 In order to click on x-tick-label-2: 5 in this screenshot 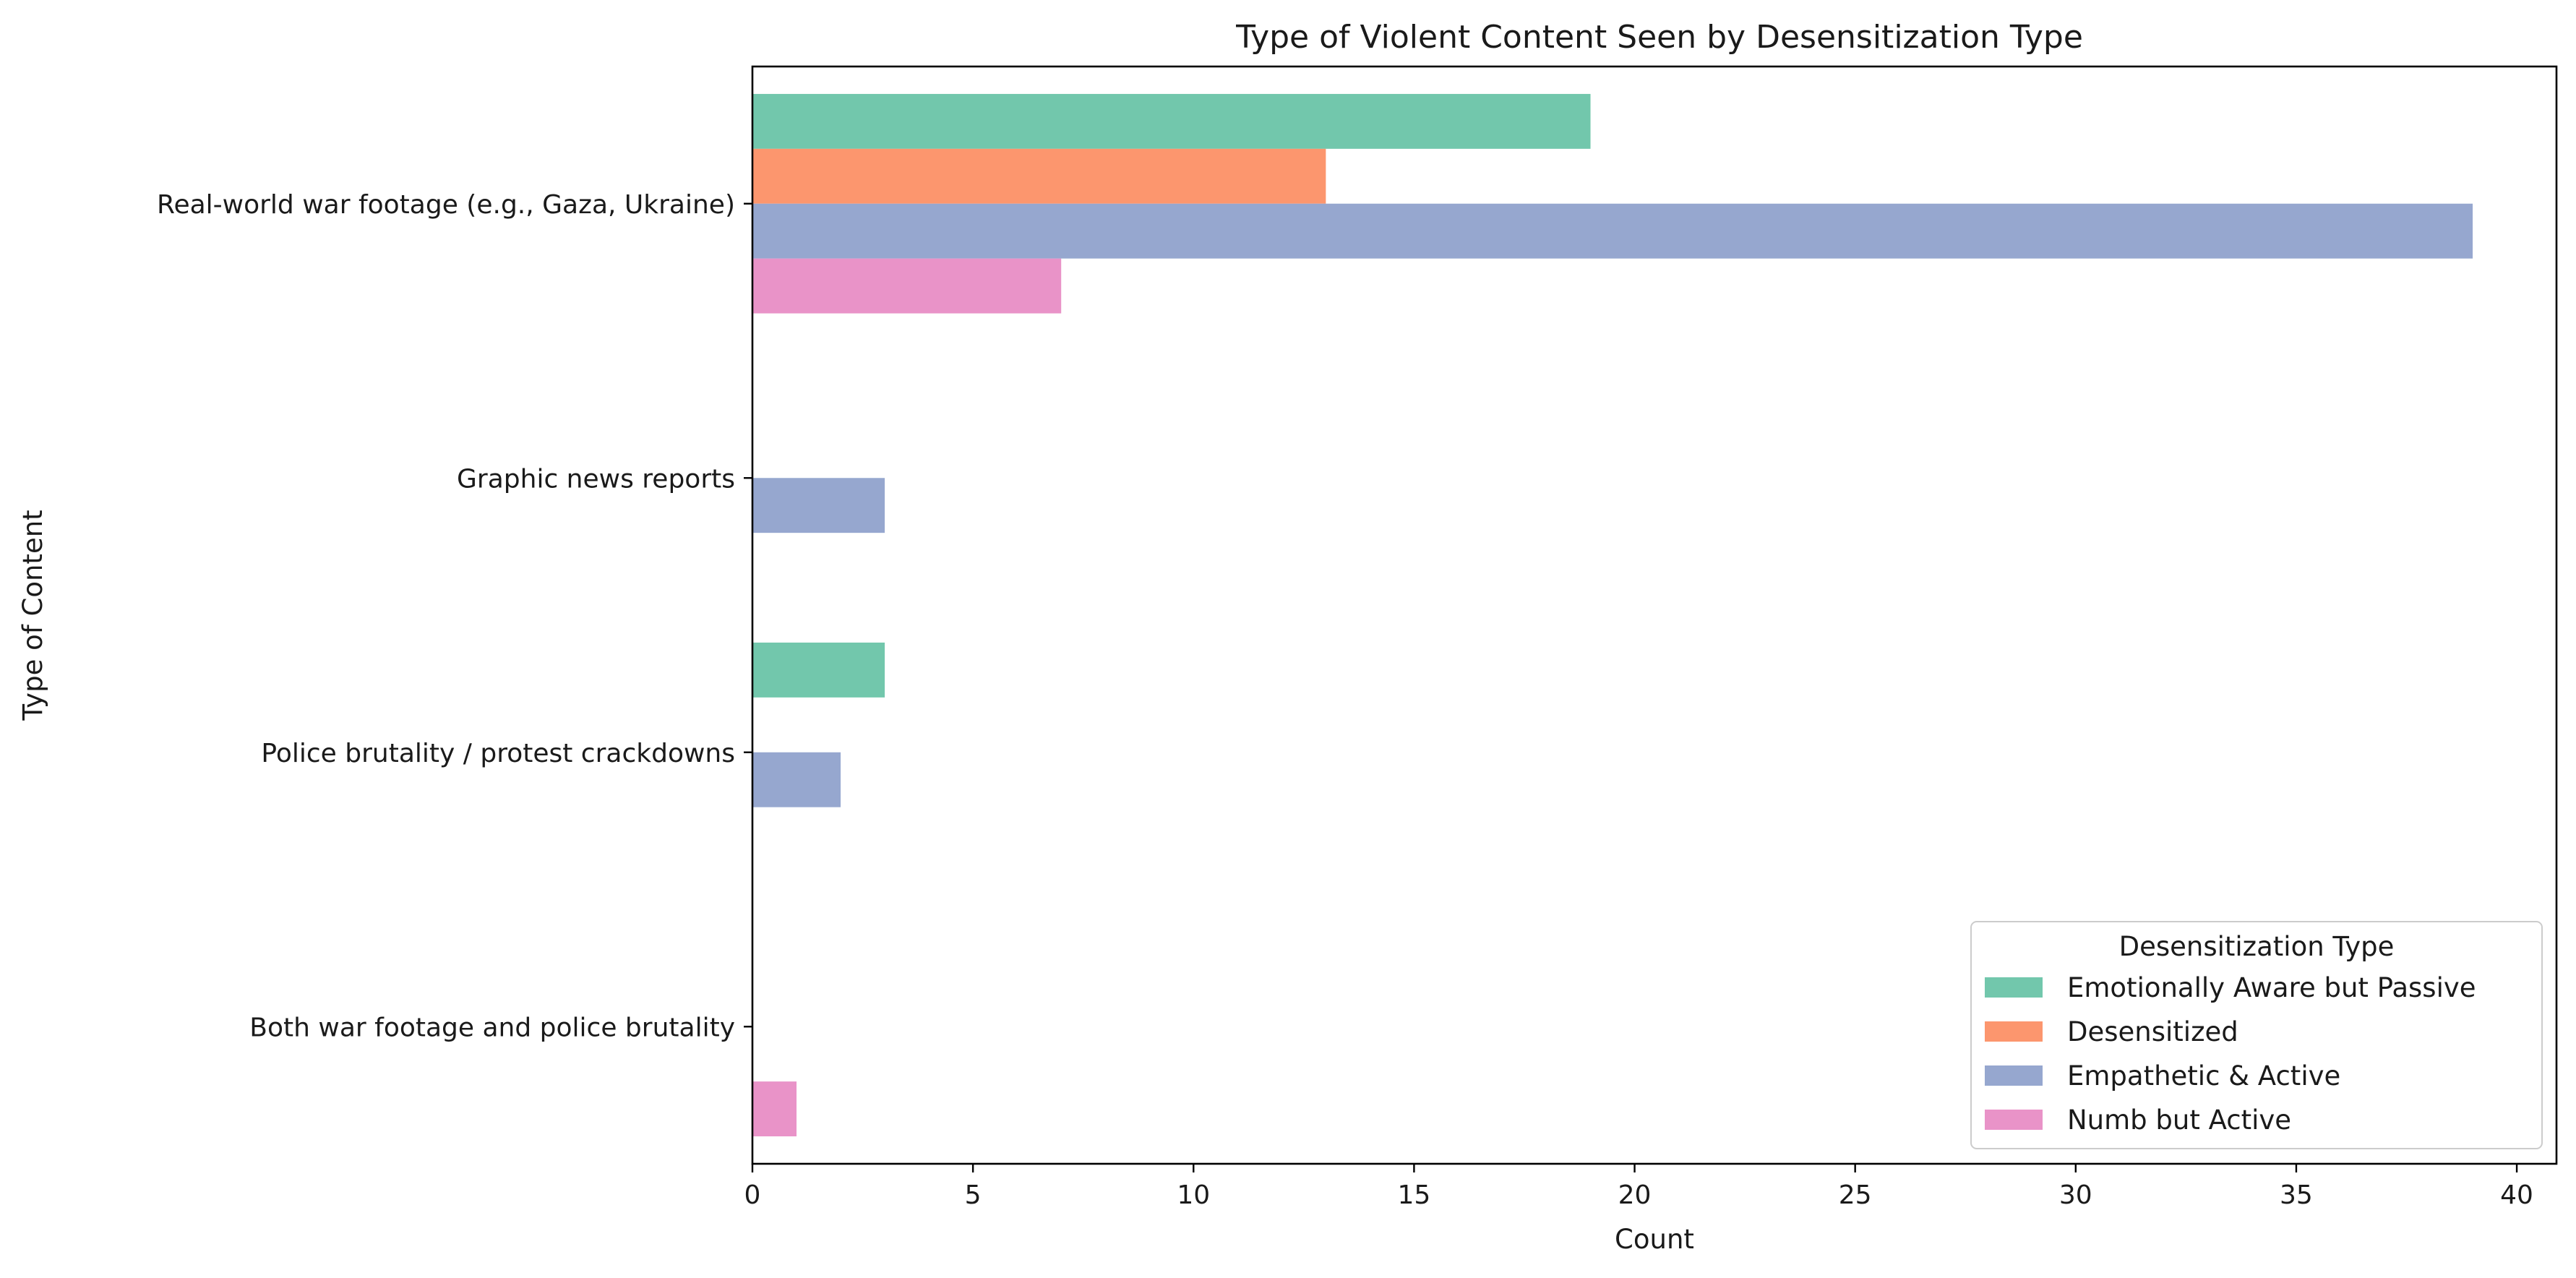, I will do `click(974, 1195)`.